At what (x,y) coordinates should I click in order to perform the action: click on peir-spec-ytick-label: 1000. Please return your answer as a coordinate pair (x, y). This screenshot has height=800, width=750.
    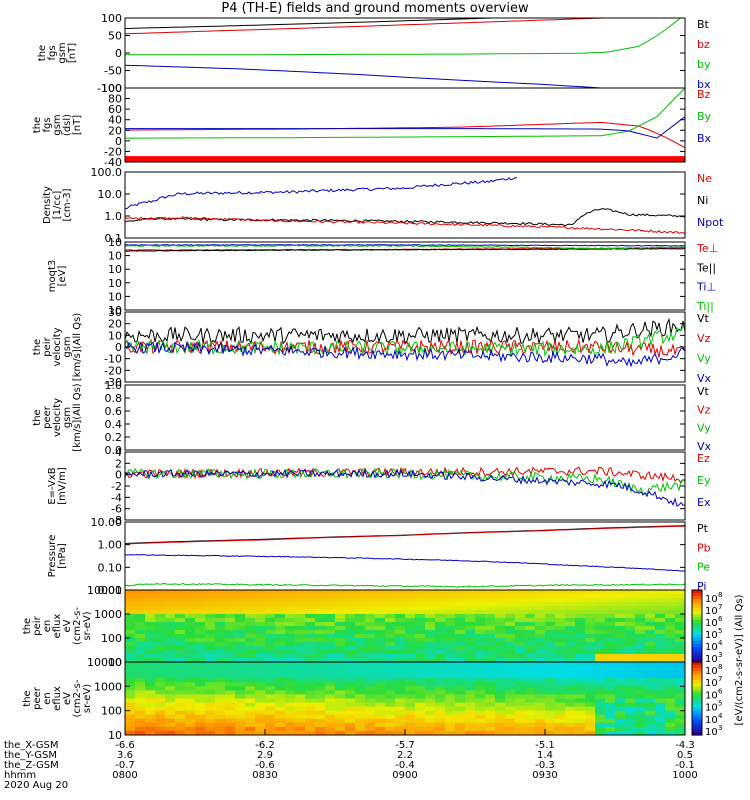
    Looking at the image, I should click on (108, 614).